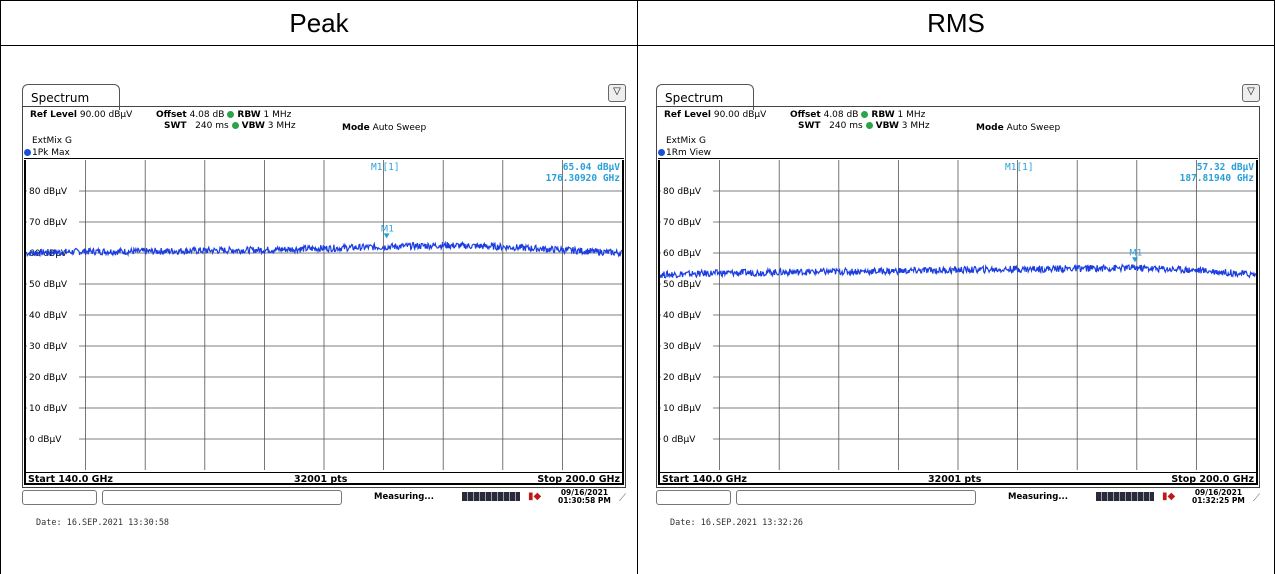  What do you see at coordinates (956, 23) in the screenshot?
I see `rms-header: RMS` at bounding box center [956, 23].